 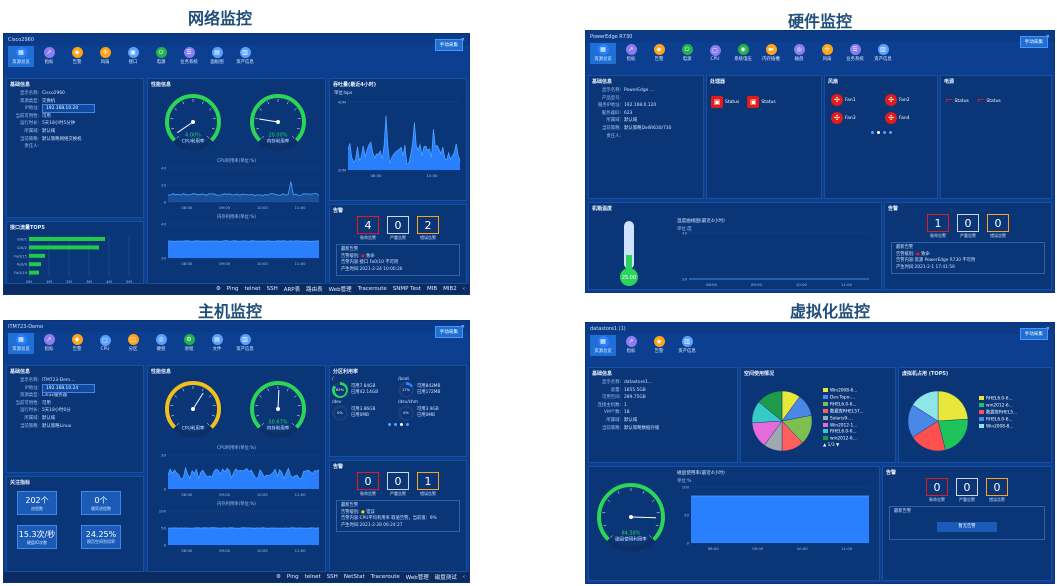 What do you see at coordinates (407, 289) in the screenshot?
I see `status-link: SNMP Test` at bounding box center [407, 289].